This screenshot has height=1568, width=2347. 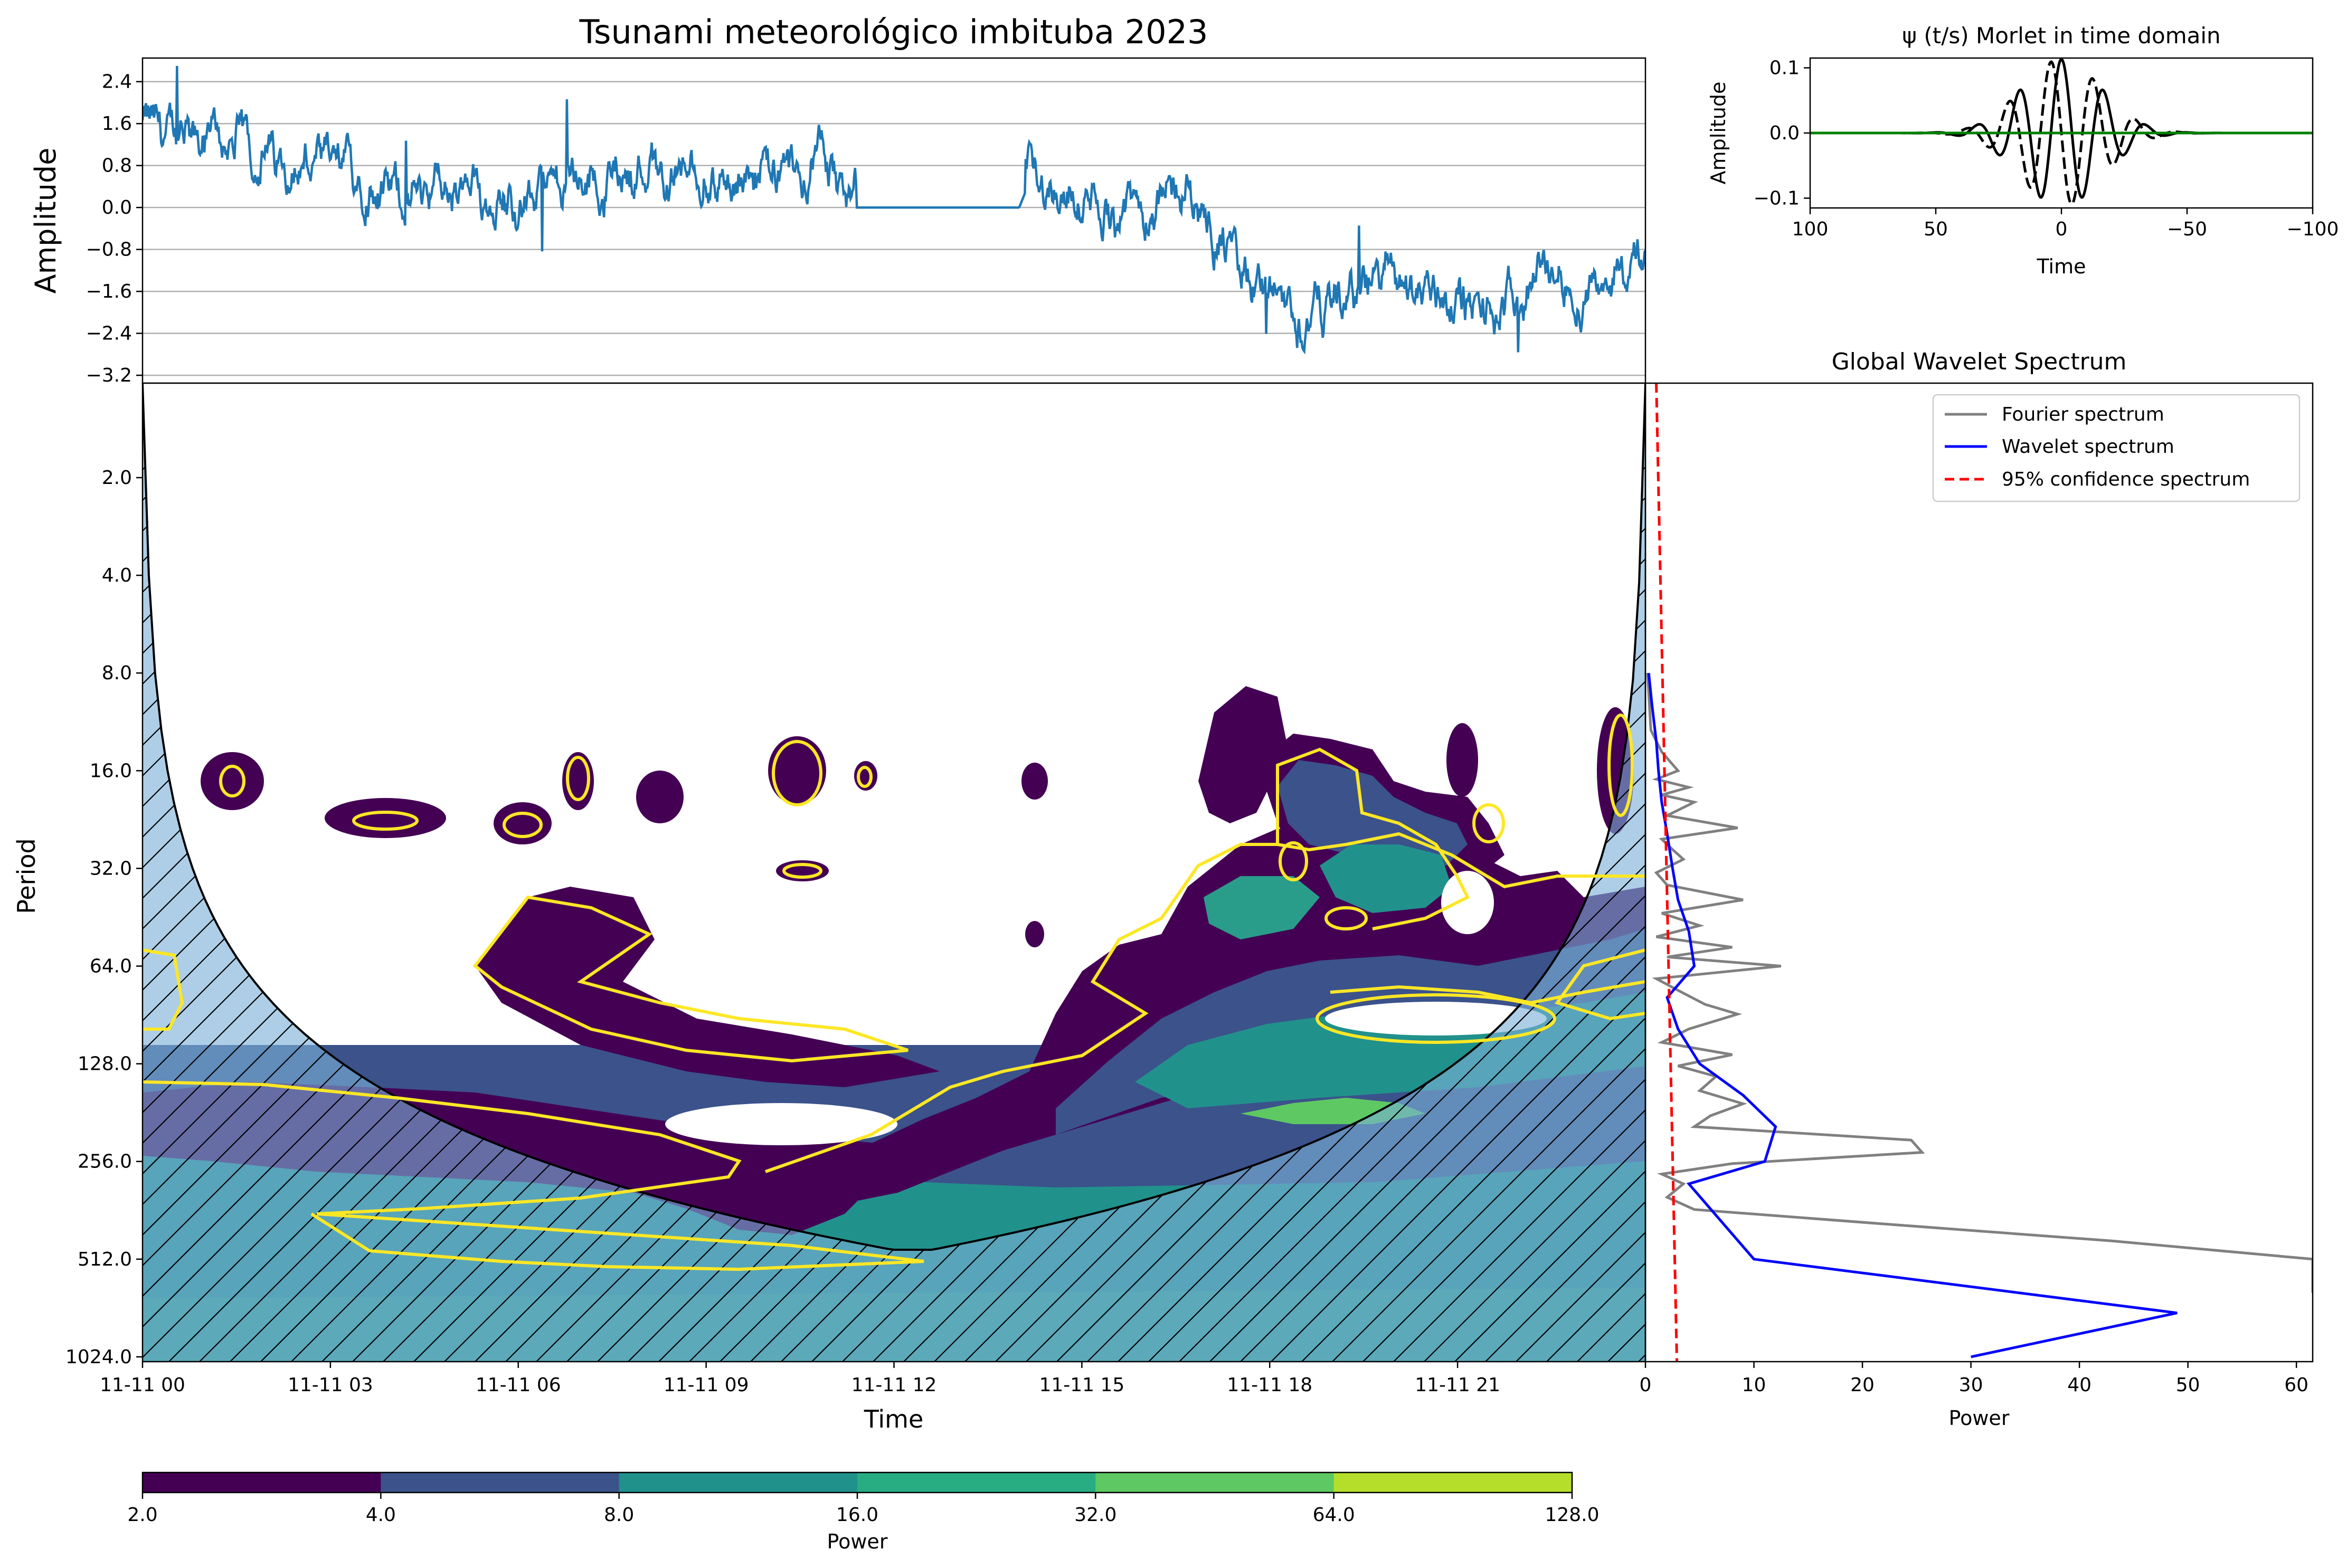 I want to click on legend-box, so click(x=2116, y=448).